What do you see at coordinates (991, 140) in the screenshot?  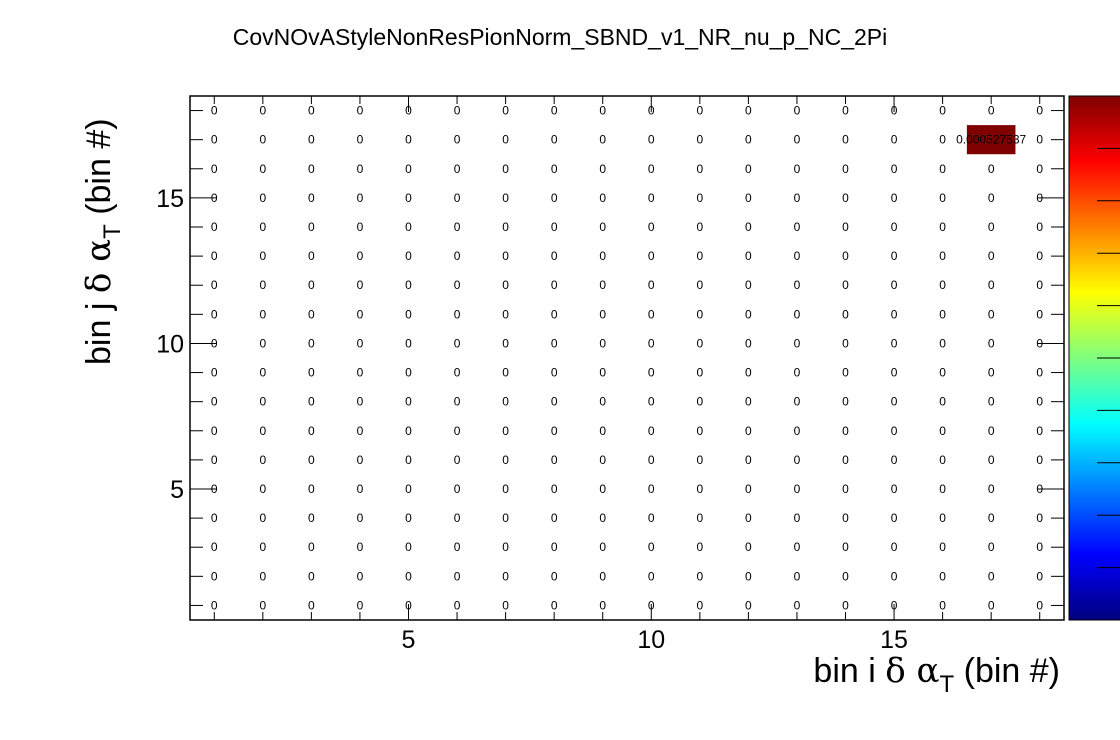 I see `cell-value-label: 0.000527537` at bounding box center [991, 140].